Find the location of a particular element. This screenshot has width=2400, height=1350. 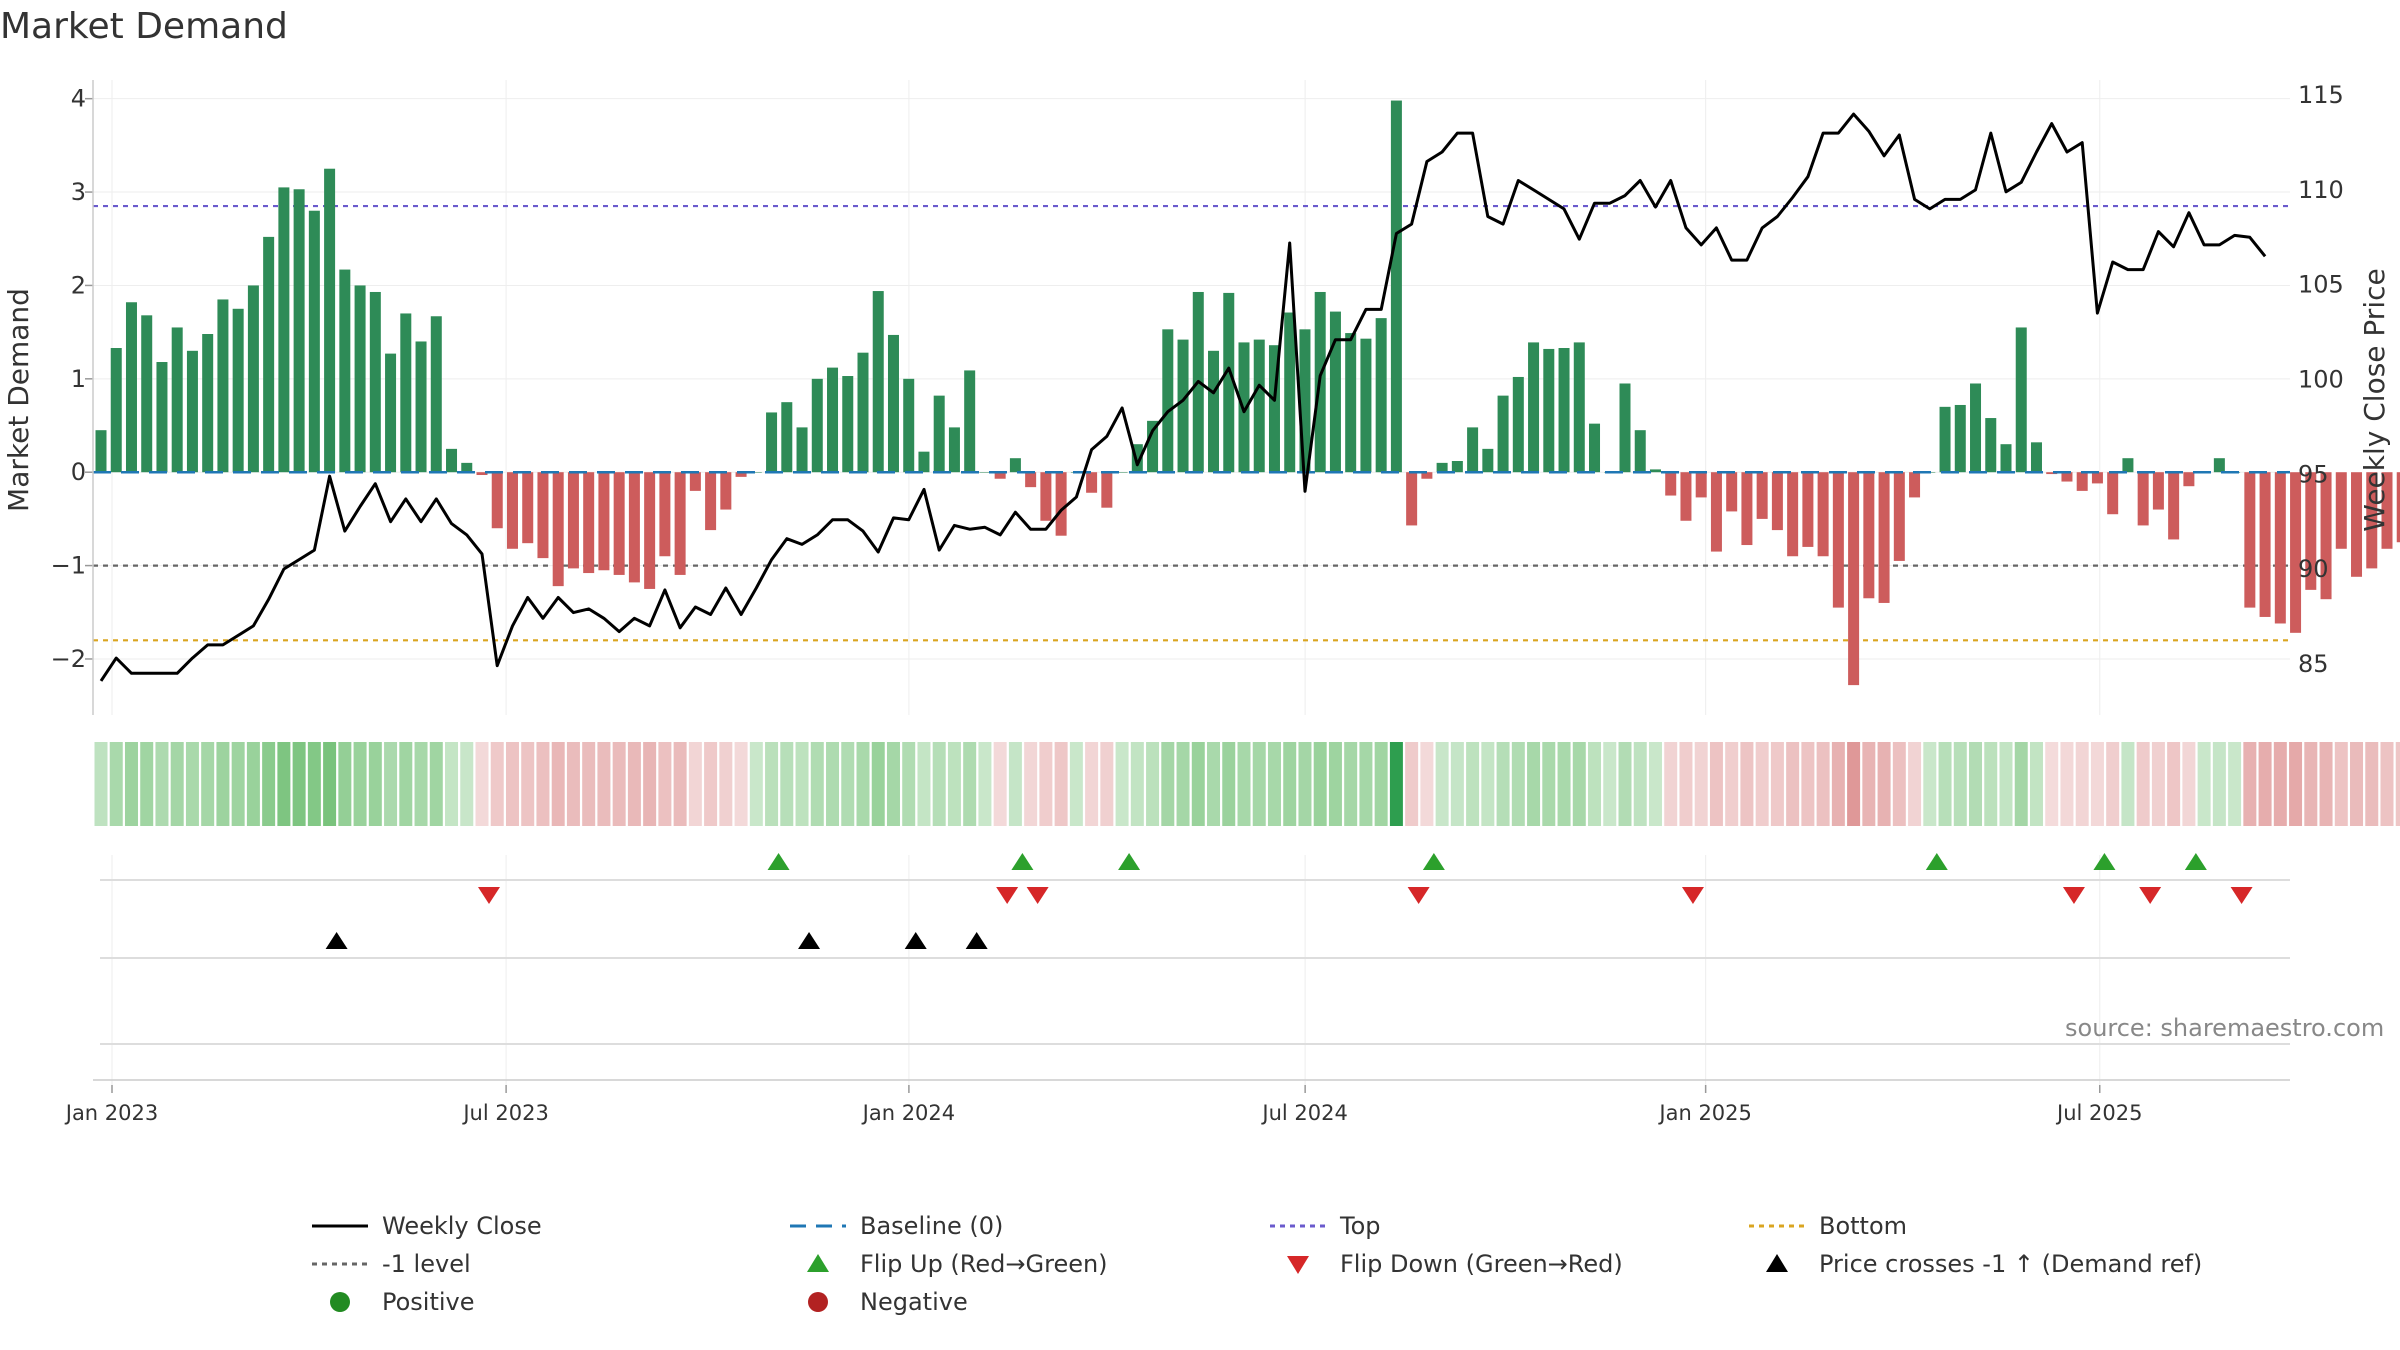

y2-tick-label: 100 is located at coordinates (2321, 379).